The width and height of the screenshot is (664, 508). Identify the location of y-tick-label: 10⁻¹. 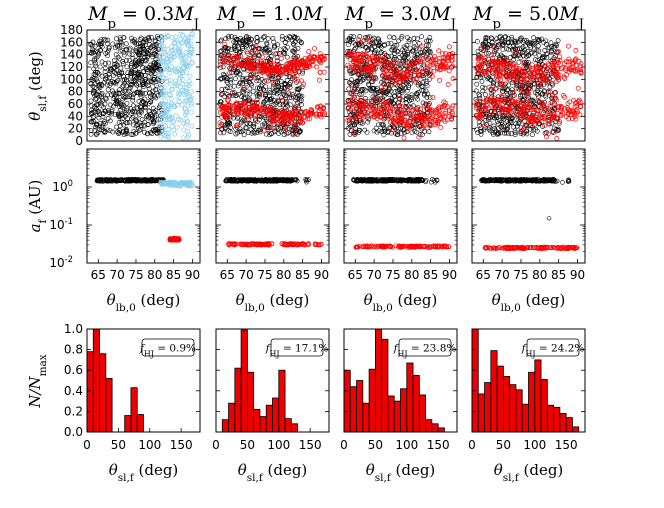
(61, 224).